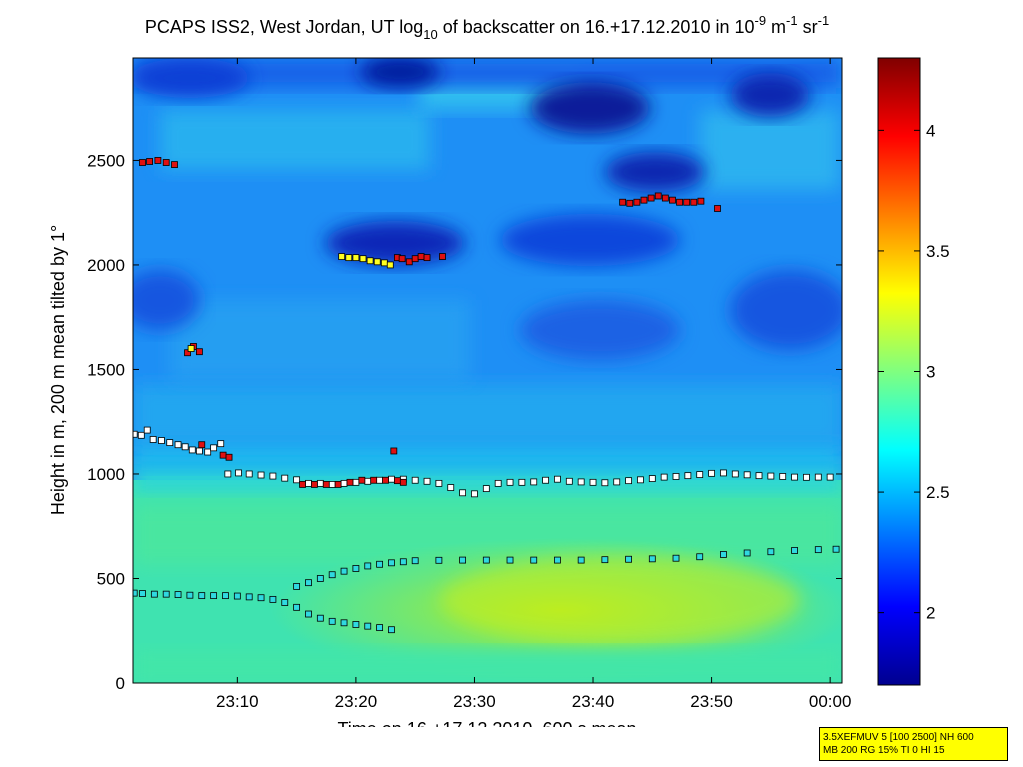  Describe the element at coordinates (898, 737) in the screenshot. I see `annotation-line-1: 3.5XEFMUV 5 [100 2500] NH 600` at that location.